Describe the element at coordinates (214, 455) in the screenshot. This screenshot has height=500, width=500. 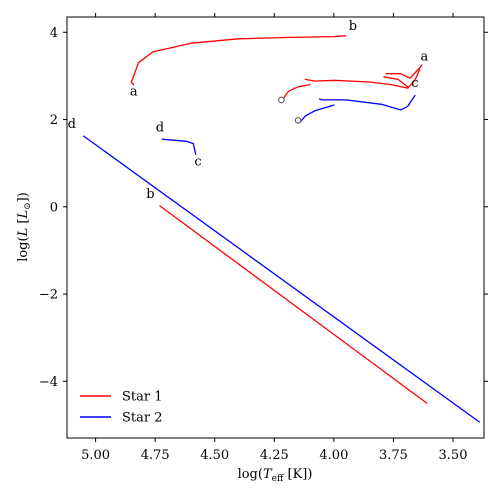
I see `x-tick-label: 4.50` at that location.